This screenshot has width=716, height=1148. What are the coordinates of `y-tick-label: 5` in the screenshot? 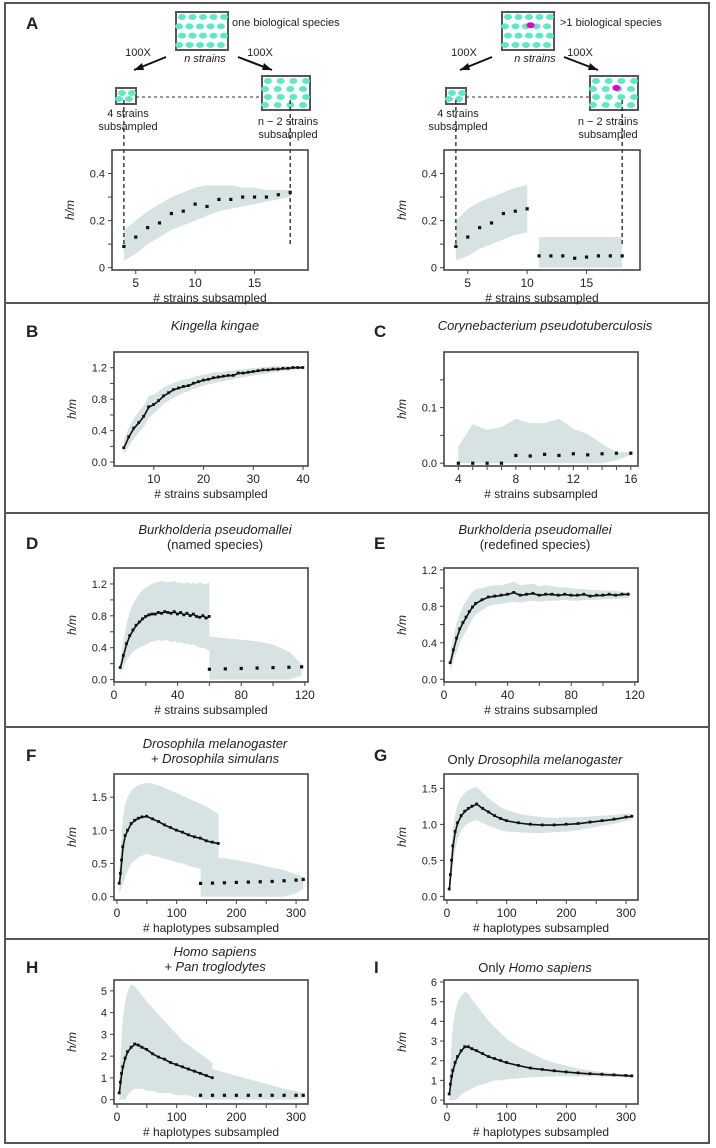 It's located at (434, 1003).